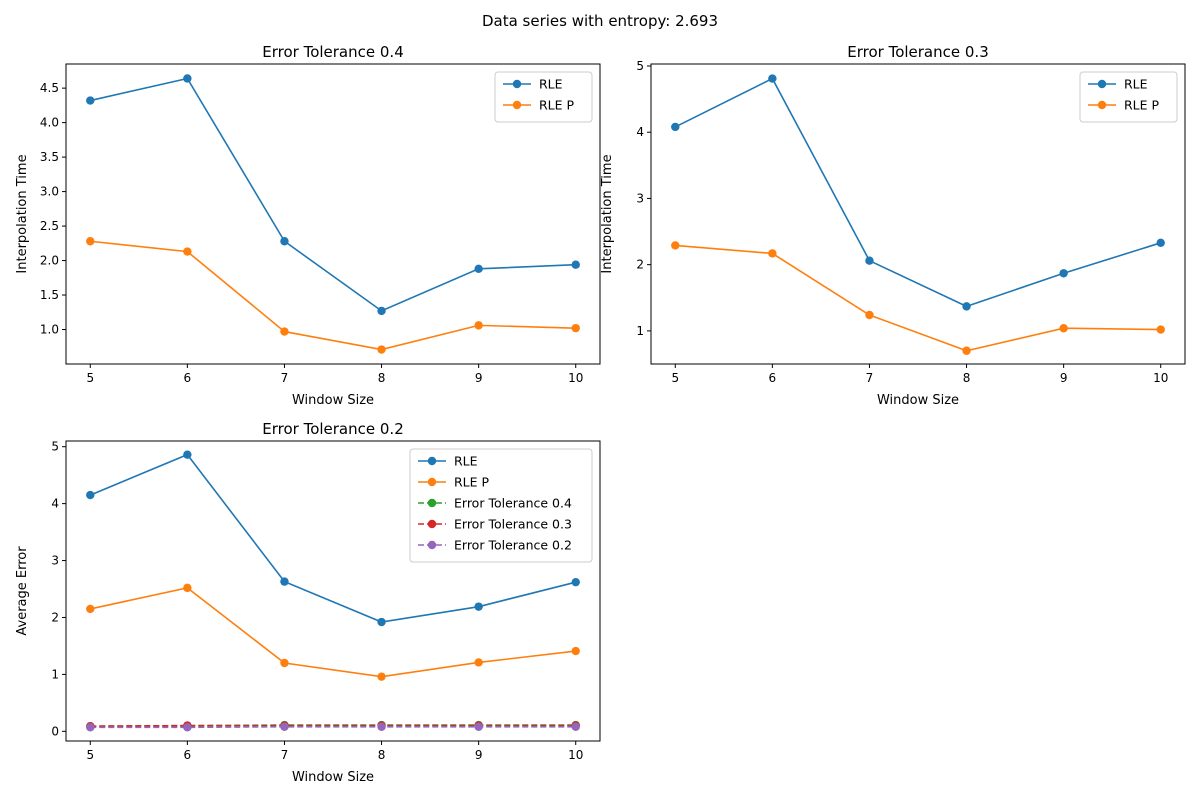 The width and height of the screenshot is (1200, 804). I want to click on x-axis-label: Window Size, so click(333, 400).